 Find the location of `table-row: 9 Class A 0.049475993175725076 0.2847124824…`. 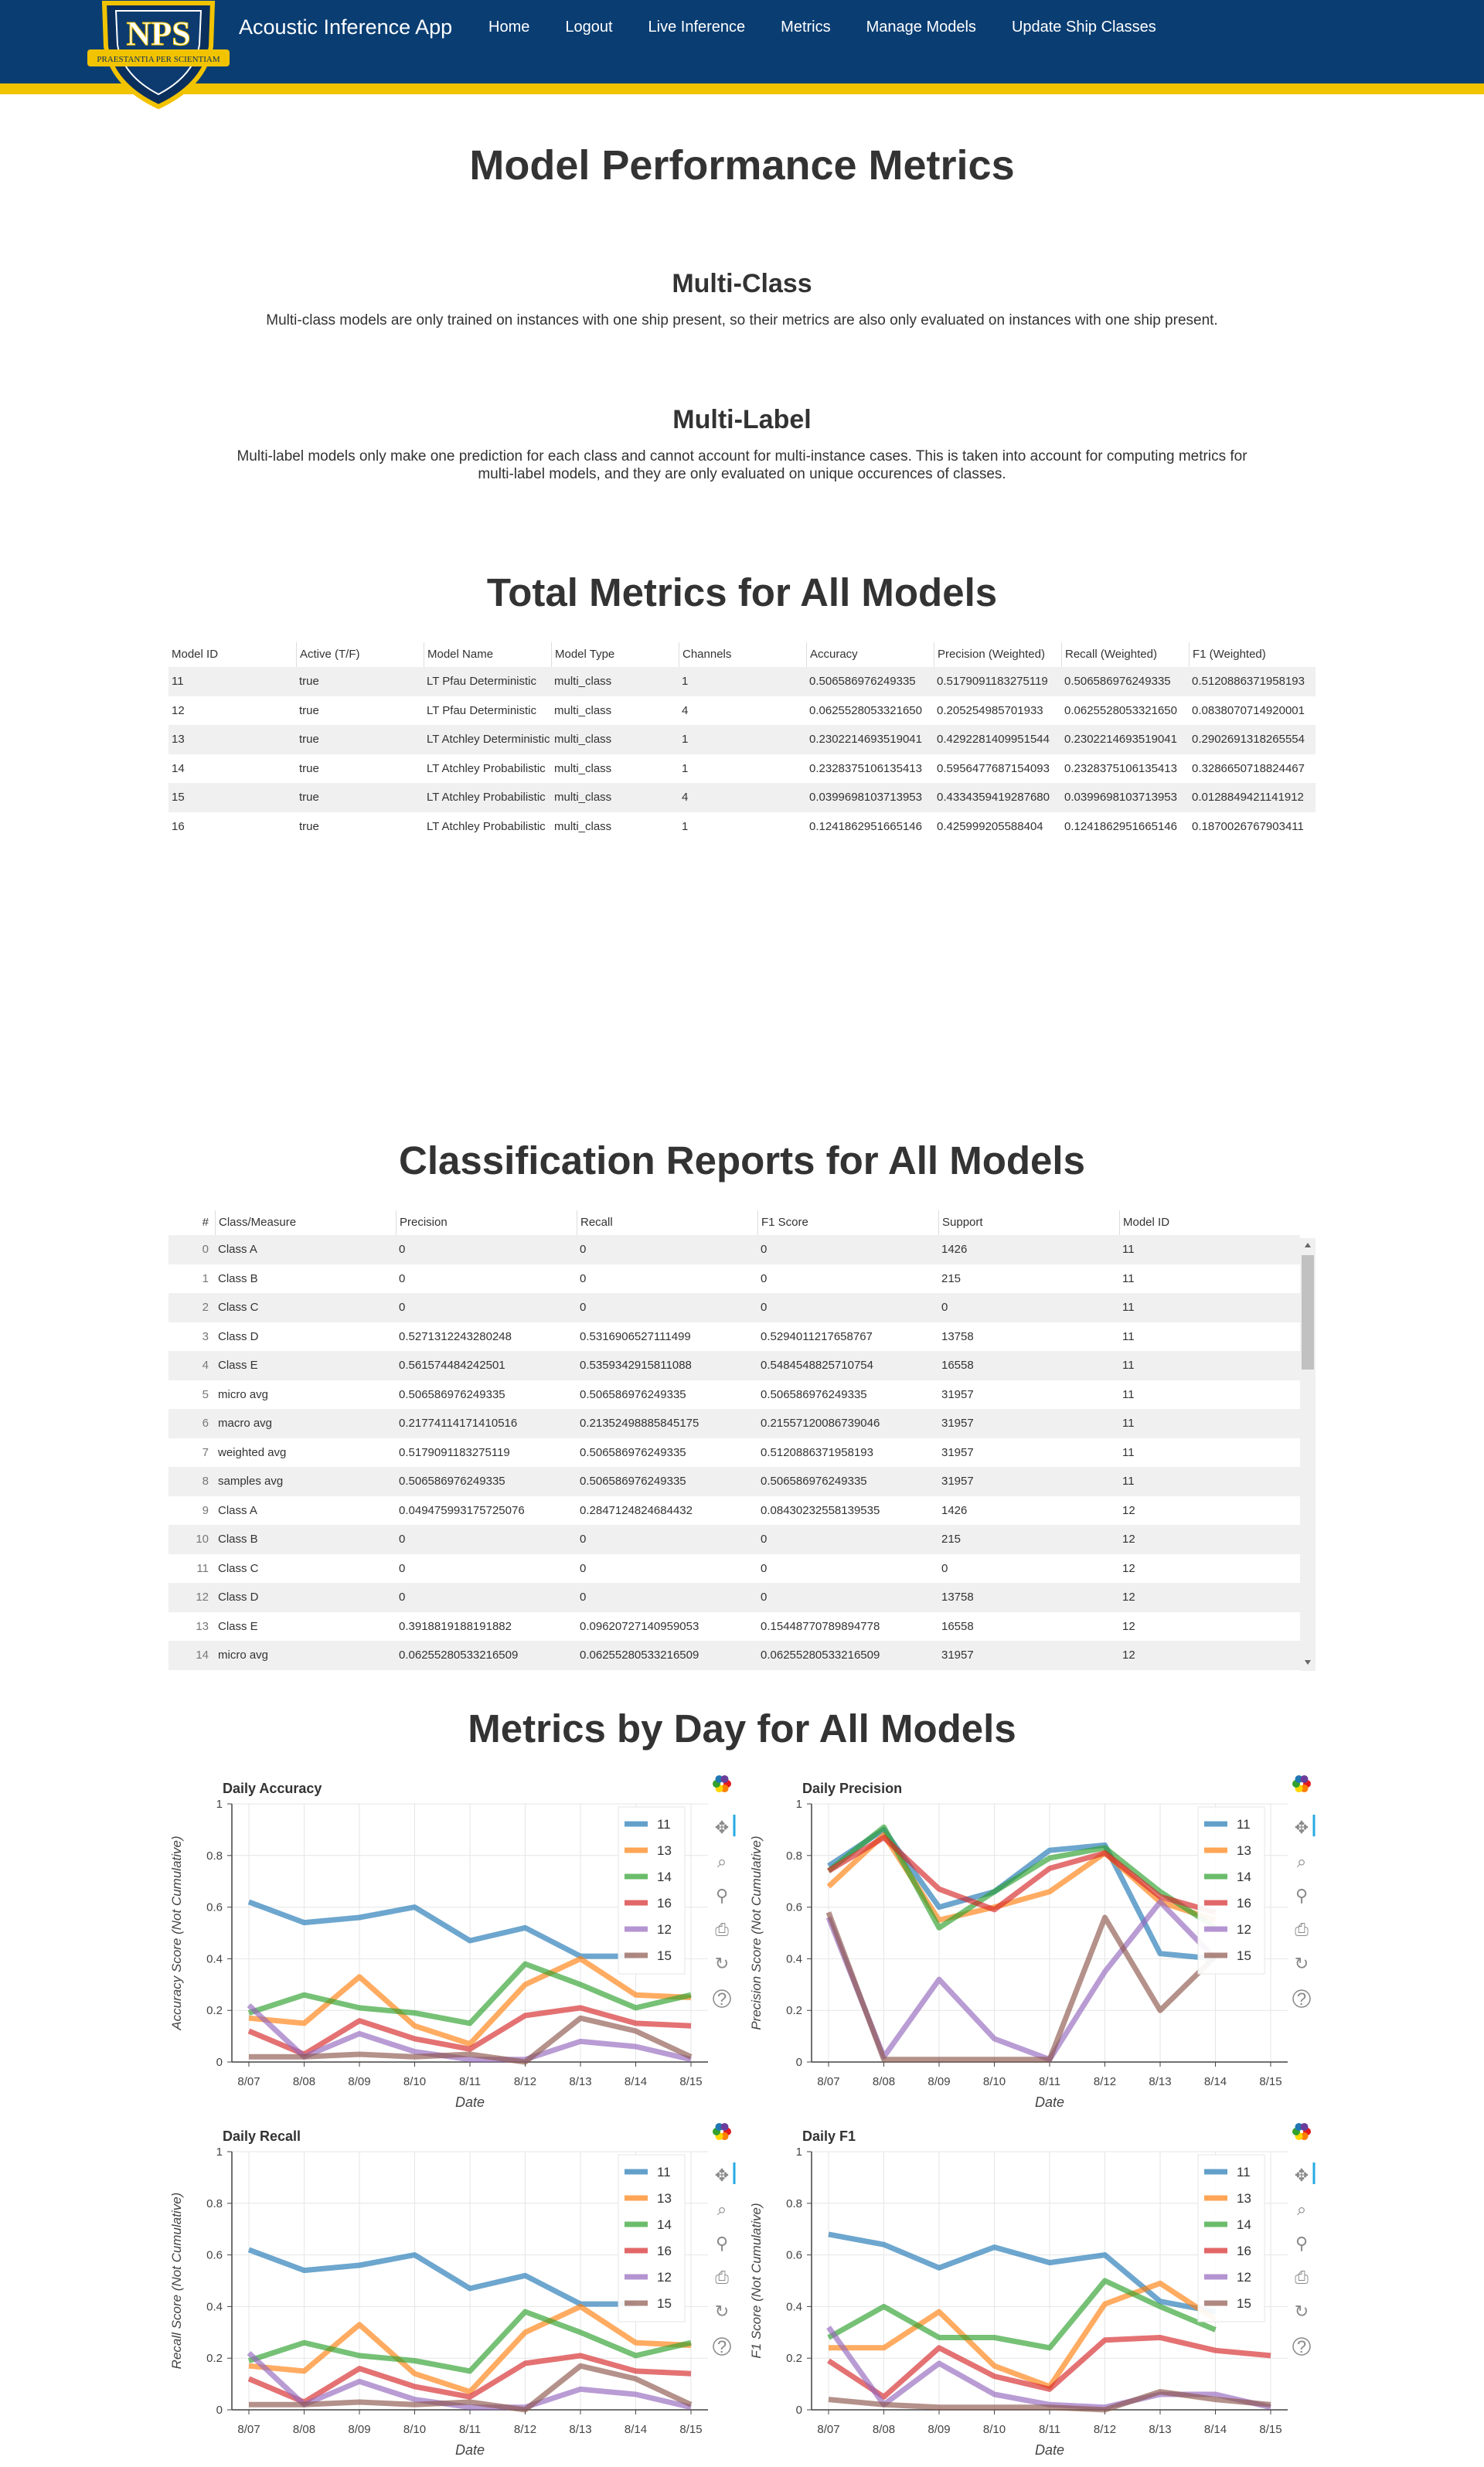

table-row: 9 Class A 0.049475993175725076 0.2847124824… is located at coordinates (734, 1511).